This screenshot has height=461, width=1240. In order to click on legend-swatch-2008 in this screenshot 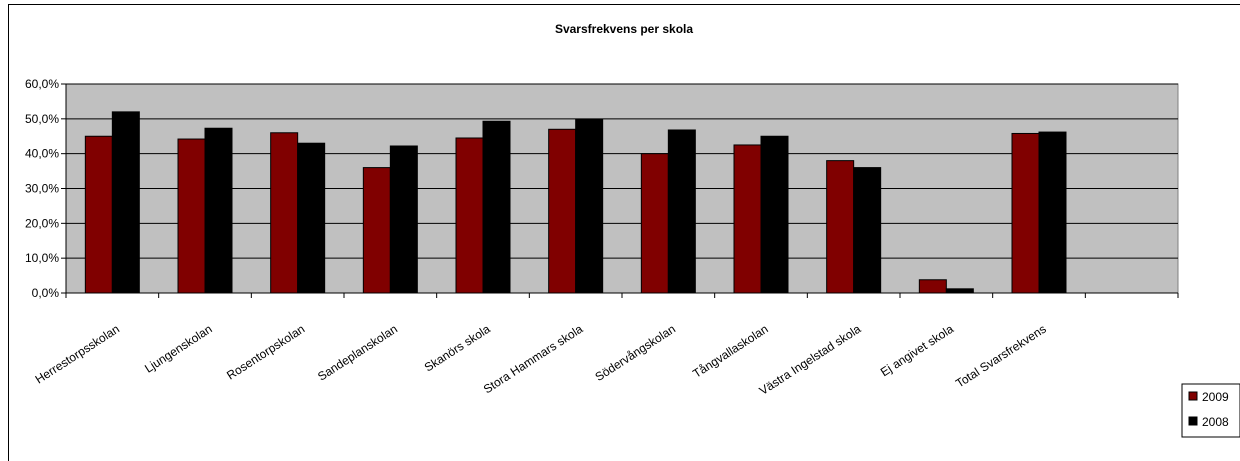, I will do `click(1193, 421)`.